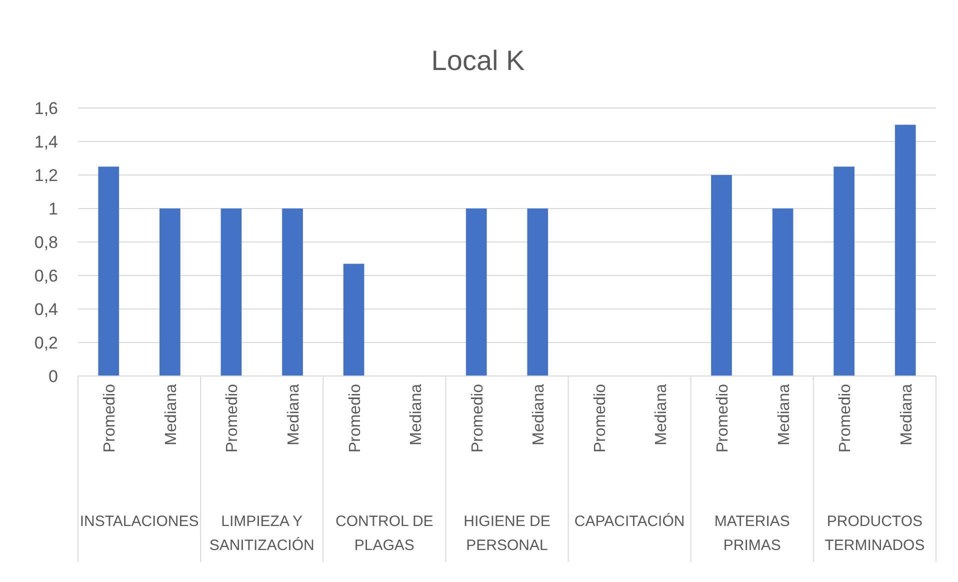 The width and height of the screenshot is (958, 582). I want to click on y-tick-label: 1,2, so click(46, 175).